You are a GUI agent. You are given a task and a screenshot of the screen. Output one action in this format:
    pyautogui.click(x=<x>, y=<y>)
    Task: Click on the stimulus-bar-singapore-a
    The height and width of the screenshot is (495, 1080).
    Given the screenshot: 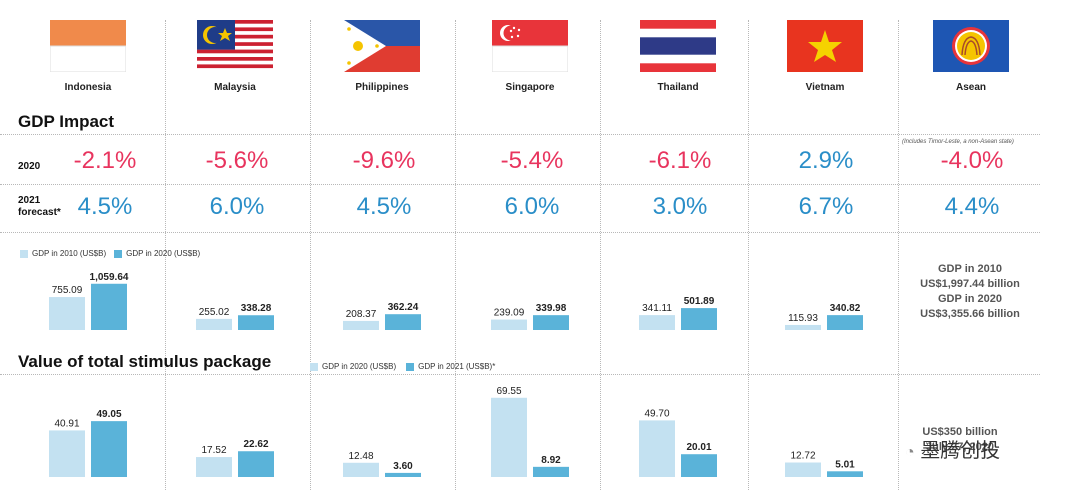 What is the action you would take?
    pyautogui.click(x=509, y=437)
    